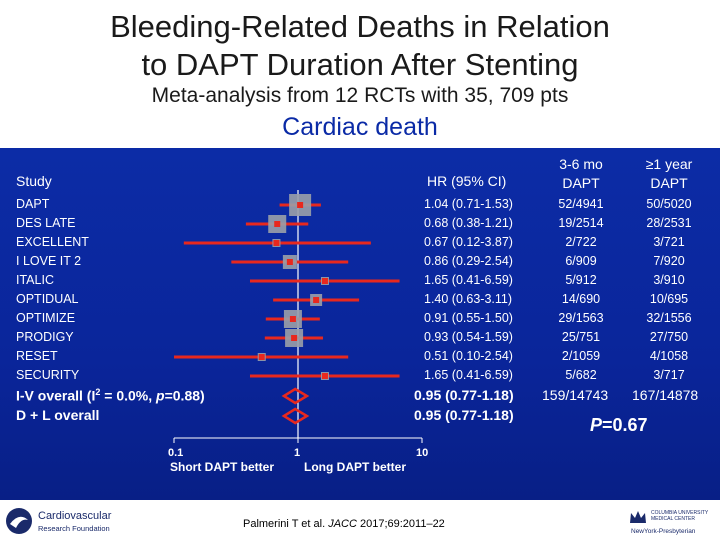 The image size is (720, 540). Describe the element at coordinates (581, 261) in the screenshot. I see `short-dapt-events: 6/909` at that location.